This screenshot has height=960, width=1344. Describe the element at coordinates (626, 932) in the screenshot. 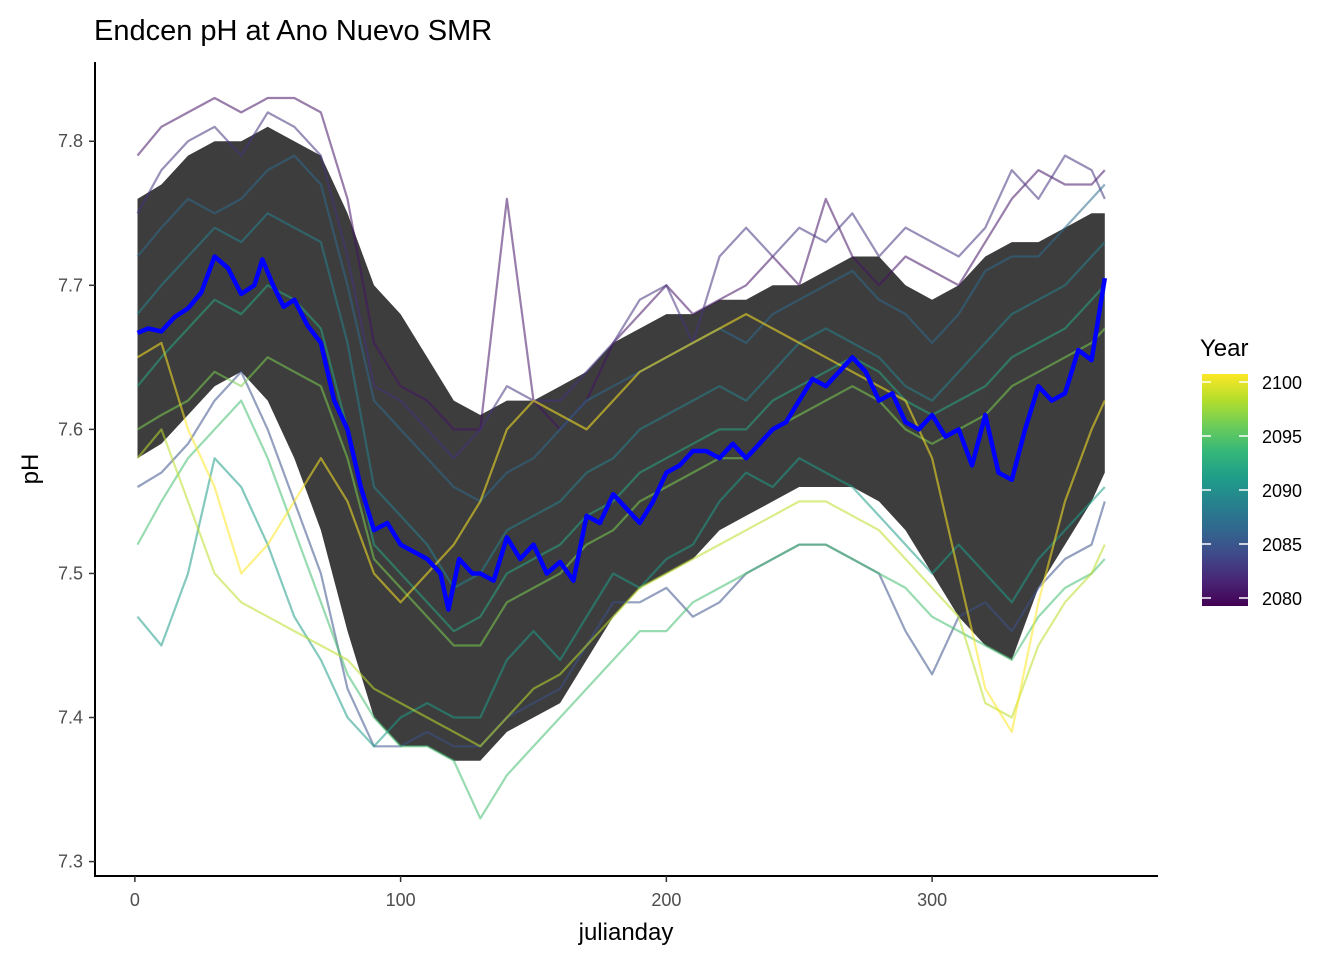

I see `x-axis-title: julianday` at that location.